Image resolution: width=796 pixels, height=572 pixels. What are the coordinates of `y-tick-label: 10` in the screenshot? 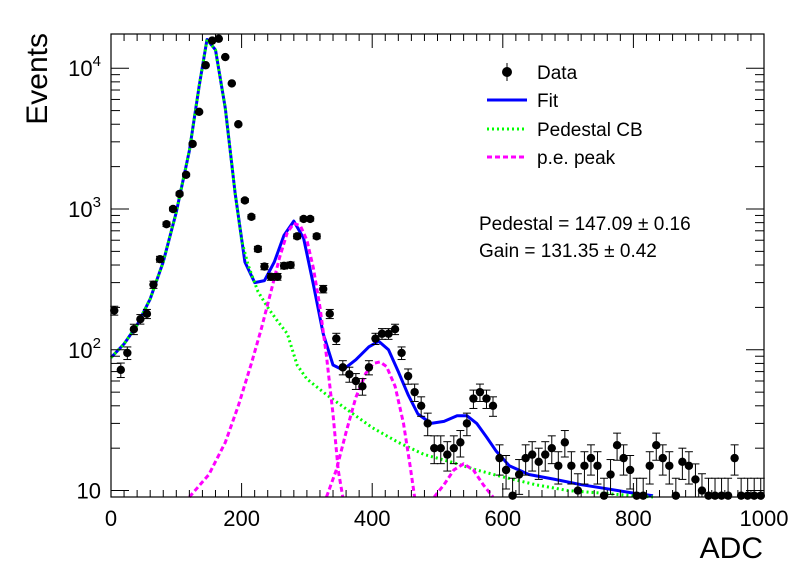 It's located at (89, 491).